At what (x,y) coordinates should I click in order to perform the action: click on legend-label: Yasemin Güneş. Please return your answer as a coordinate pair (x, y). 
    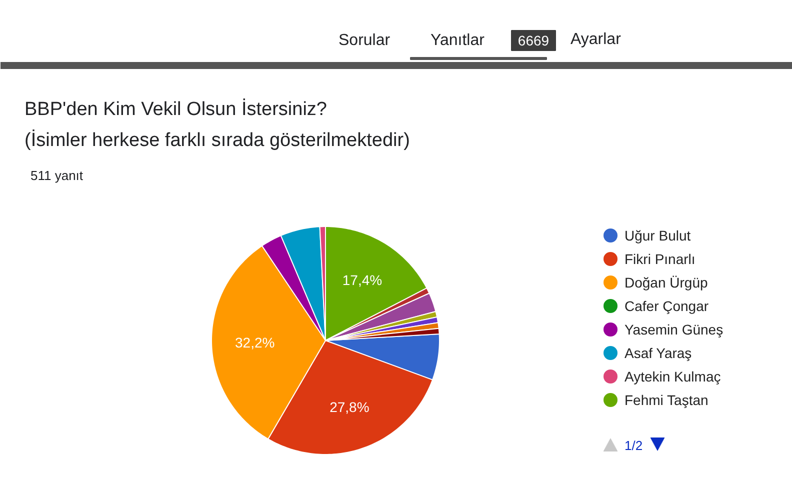
    Looking at the image, I should click on (674, 330).